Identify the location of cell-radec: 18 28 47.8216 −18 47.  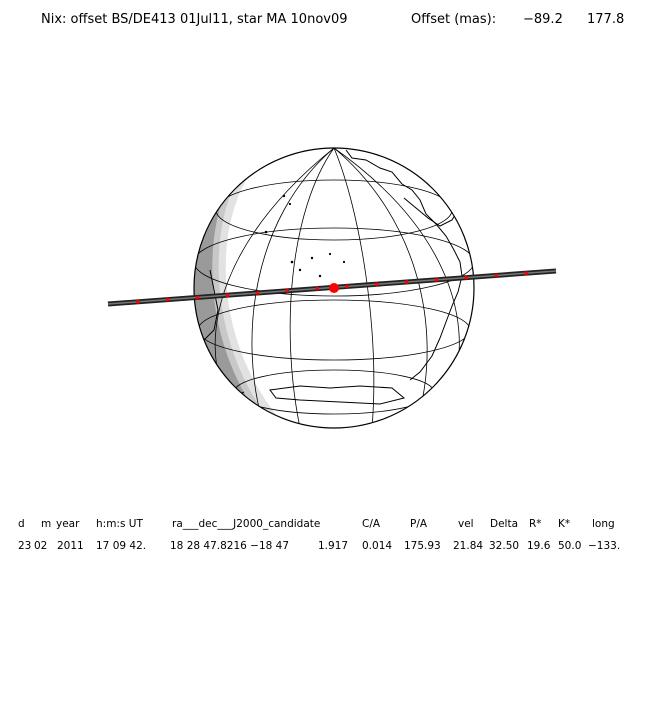
(230, 546).